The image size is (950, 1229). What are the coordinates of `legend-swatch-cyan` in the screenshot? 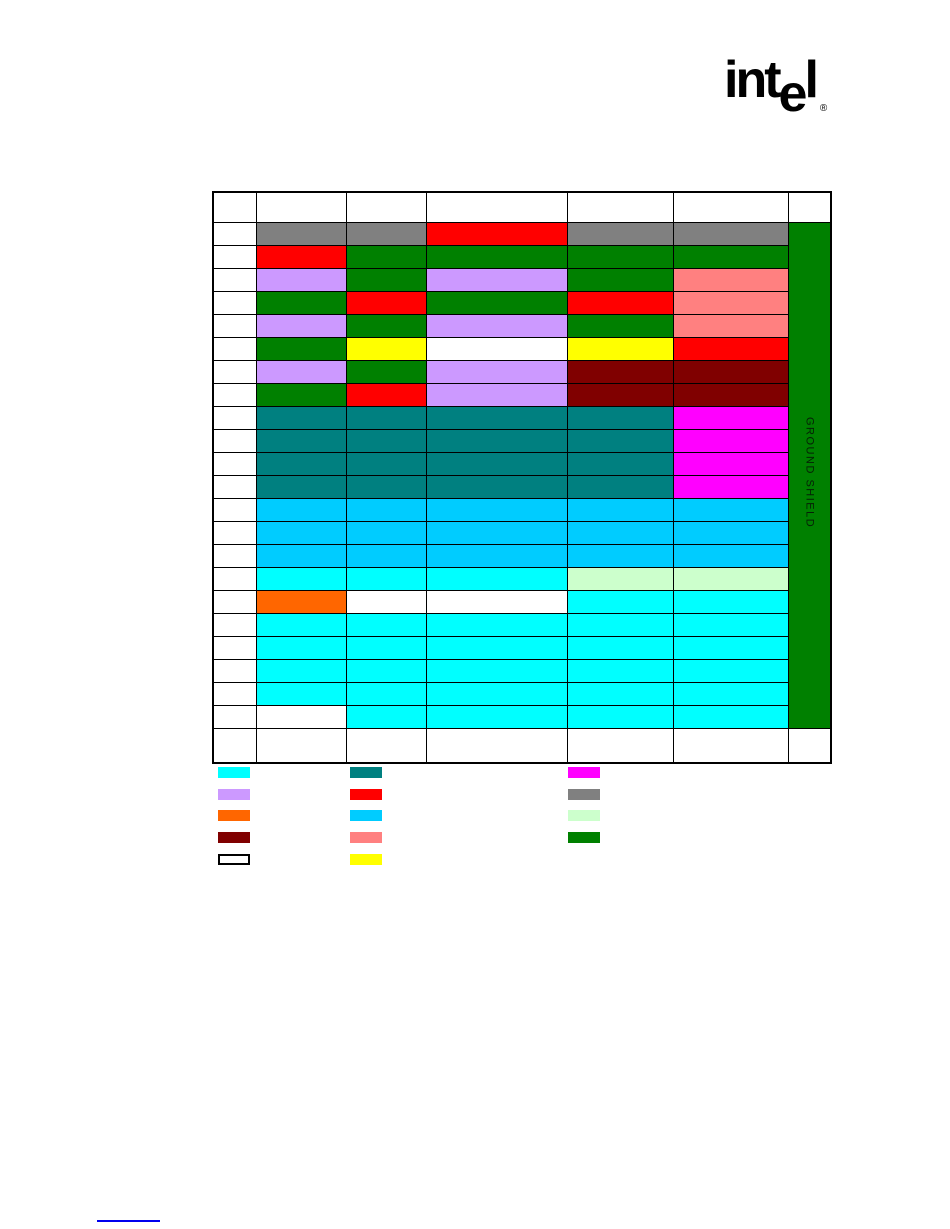 It's located at (234, 772).